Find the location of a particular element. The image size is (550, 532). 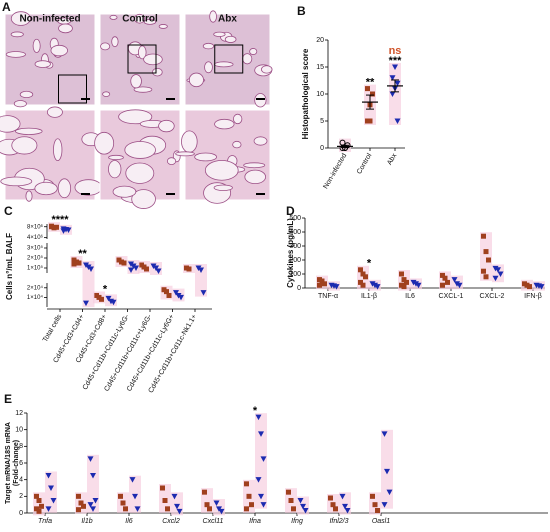

x-tick-label: CXCL-1 is located at coordinates (451, 296).